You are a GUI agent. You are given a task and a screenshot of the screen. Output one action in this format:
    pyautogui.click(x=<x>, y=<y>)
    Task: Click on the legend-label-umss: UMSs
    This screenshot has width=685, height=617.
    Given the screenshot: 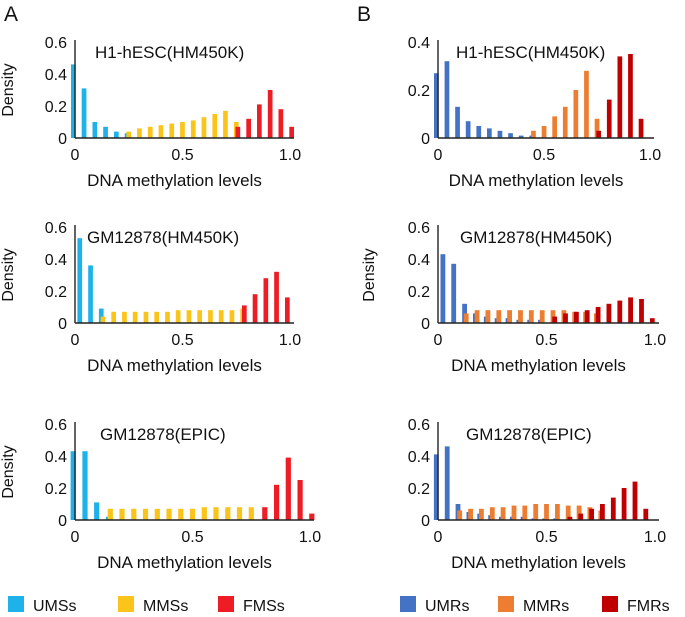 What is the action you would take?
    pyautogui.click(x=55, y=606)
    